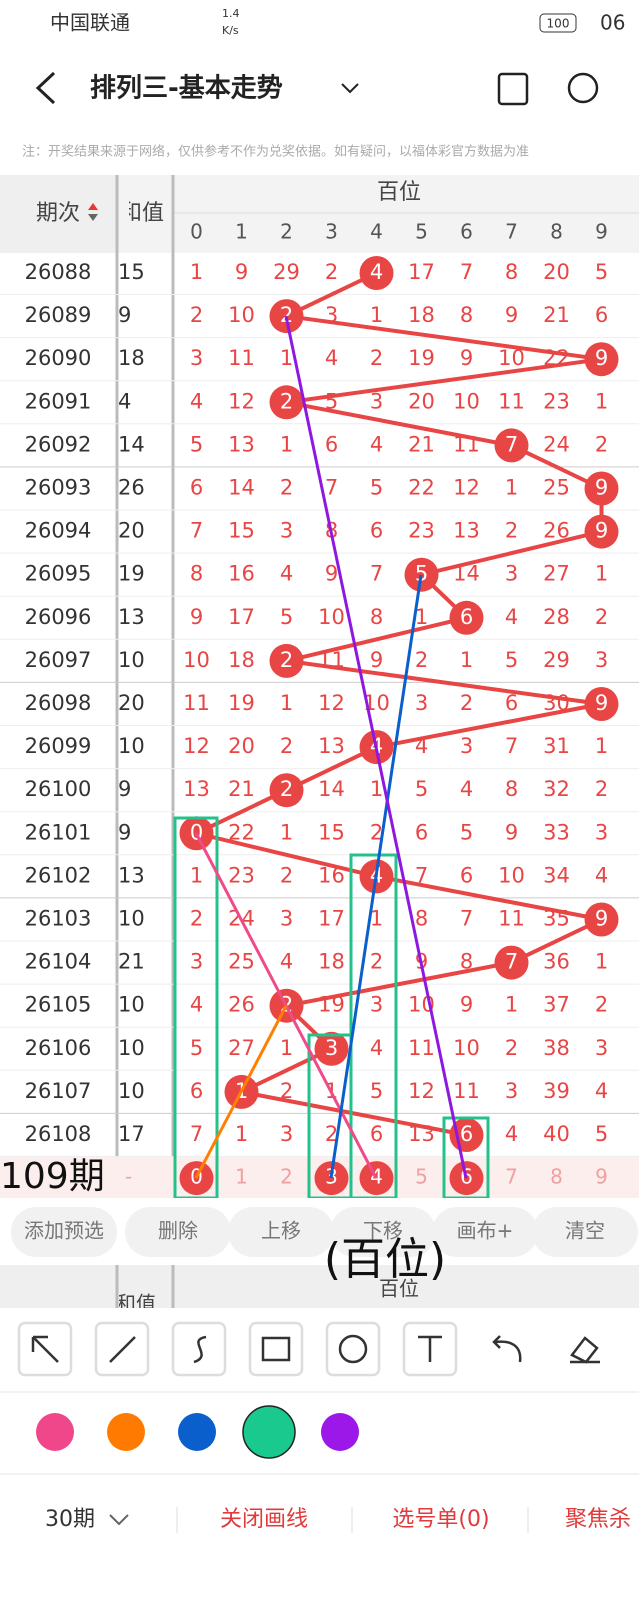 The height and width of the screenshot is (1600, 639). What do you see at coordinates (601, 875) in the screenshot?
I see `miss-count: 4` at bounding box center [601, 875].